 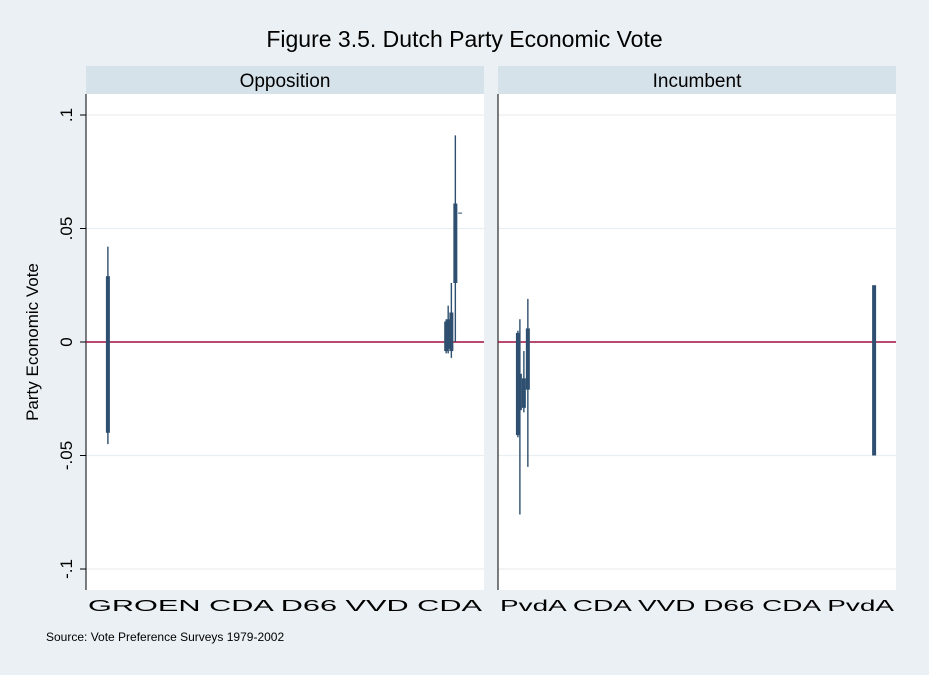 I want to click on y-axis-title-group: Party Economic Vote, so click(x=32, y=342).